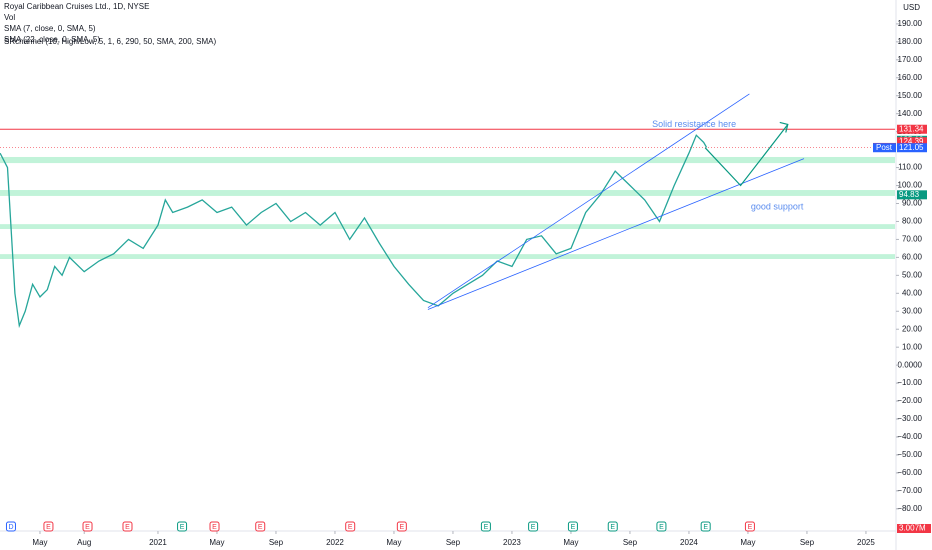 This screenshot has width=932, height=550. Describe the element at coordinates (588, 201) in the screenshot. I see `trend-line` at that location.